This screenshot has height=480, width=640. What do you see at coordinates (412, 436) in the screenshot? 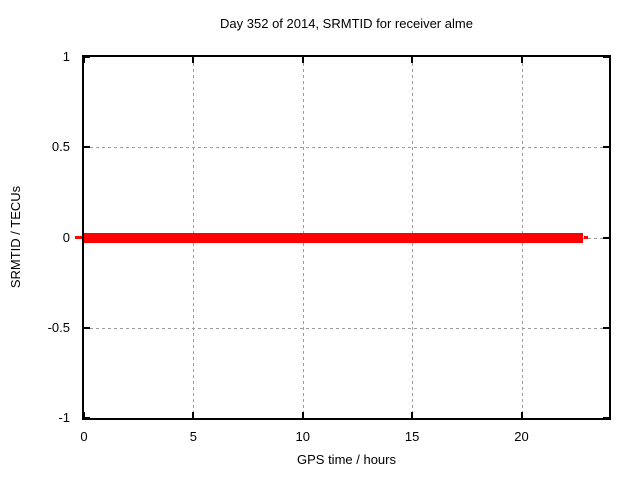
I see `x-tick-label: 15` at bounding box center [412, 436].